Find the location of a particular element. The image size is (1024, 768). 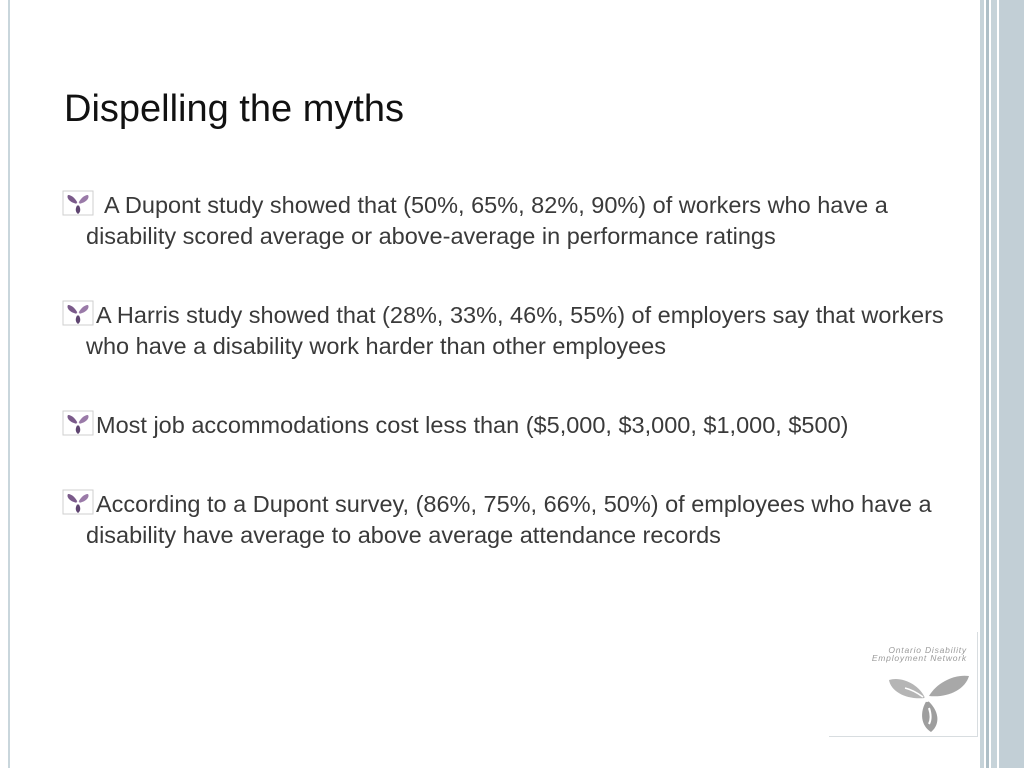

trillium-logo-icon is located at coordinates (929, 703).